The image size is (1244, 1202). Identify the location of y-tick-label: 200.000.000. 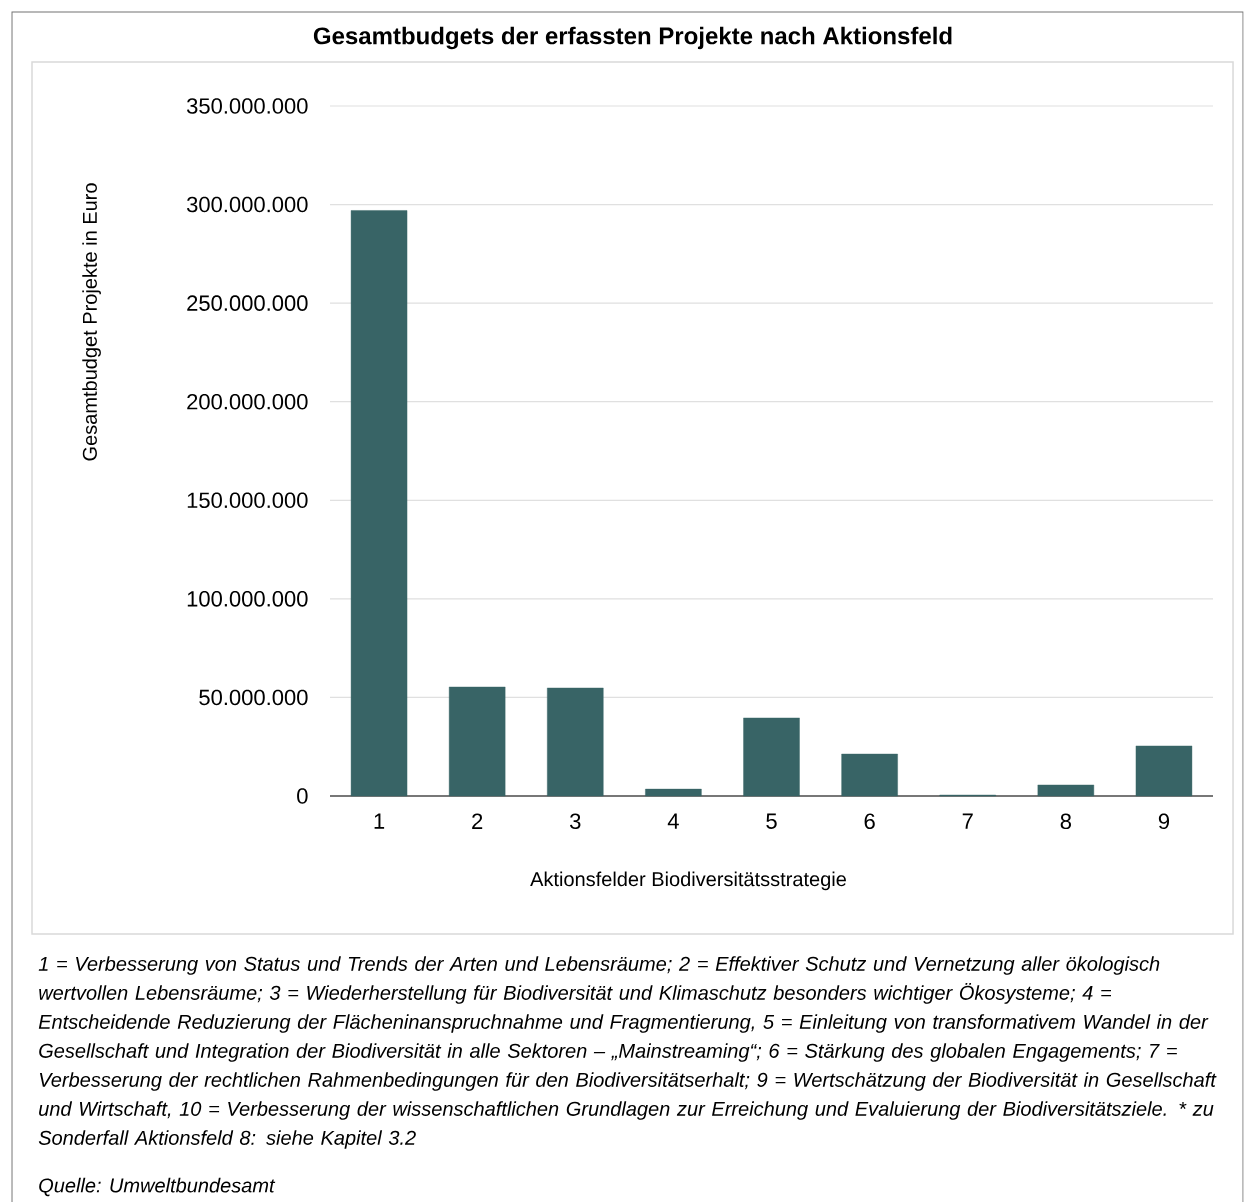
(247, 401).